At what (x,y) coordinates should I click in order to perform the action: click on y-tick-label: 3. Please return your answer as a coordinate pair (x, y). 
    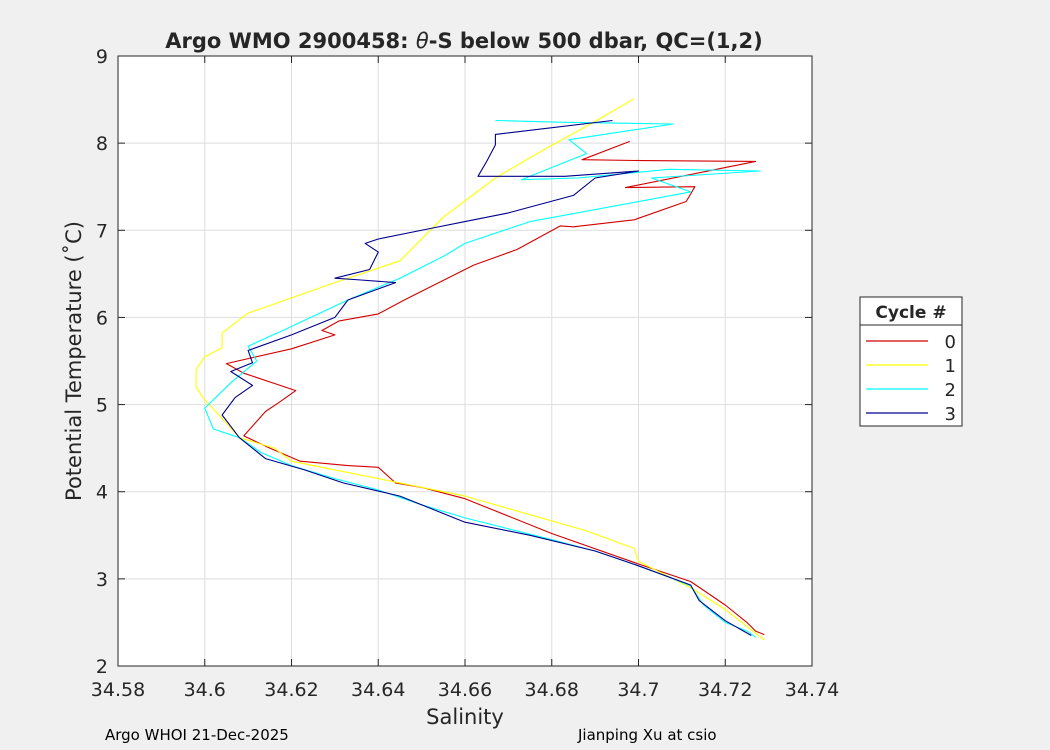
    Looking at the image, I should click on (102, 580).